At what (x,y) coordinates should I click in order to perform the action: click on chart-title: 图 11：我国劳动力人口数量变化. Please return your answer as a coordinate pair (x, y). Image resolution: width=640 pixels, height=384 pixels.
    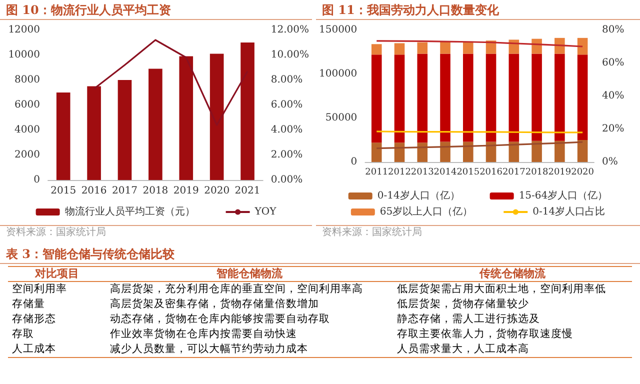
    Looking at the image, I should click on (478, 10).